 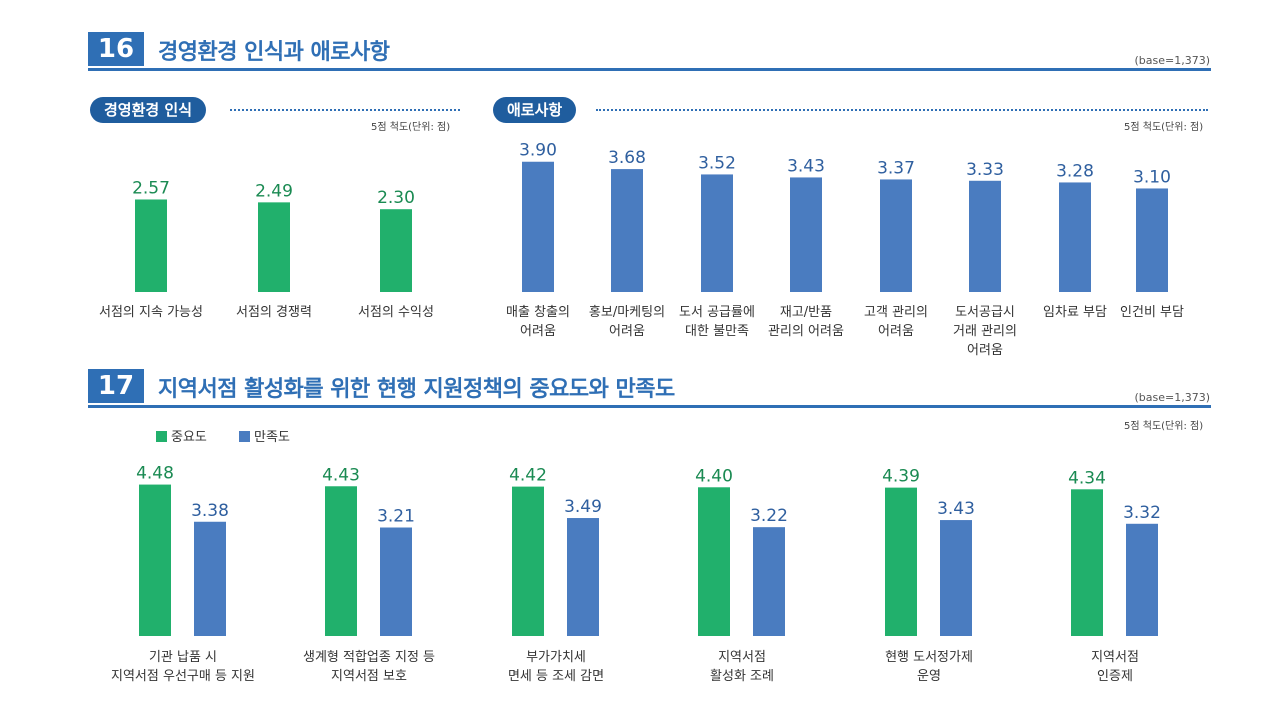 I want to click on x-tick-label: 서점의 경쟁력, so click(x=274, y=312).